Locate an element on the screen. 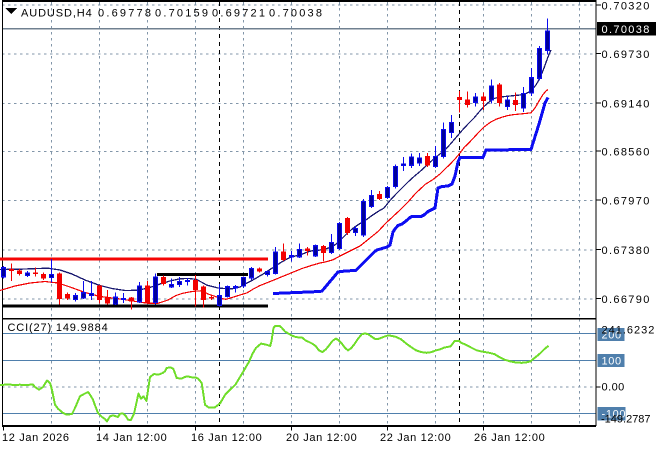 This screenshot has height=450, width=660. svg-text: 20 Jan 12:00 is located at coordinates (321, 438).